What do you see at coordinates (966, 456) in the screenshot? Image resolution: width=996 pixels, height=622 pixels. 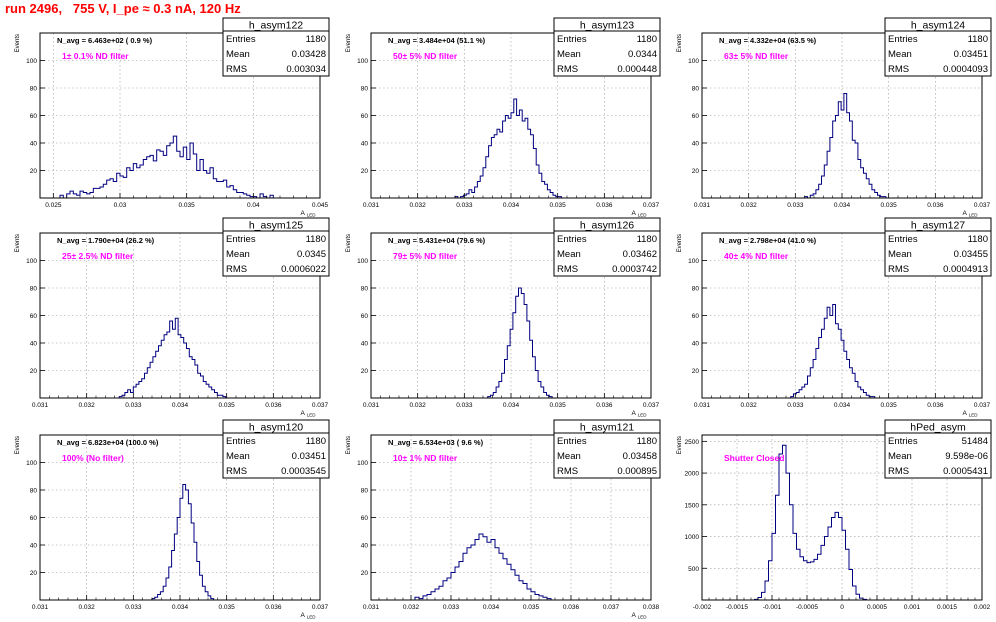 I see `stats-value: 9.598e-06` at bounding box center [966, 456].